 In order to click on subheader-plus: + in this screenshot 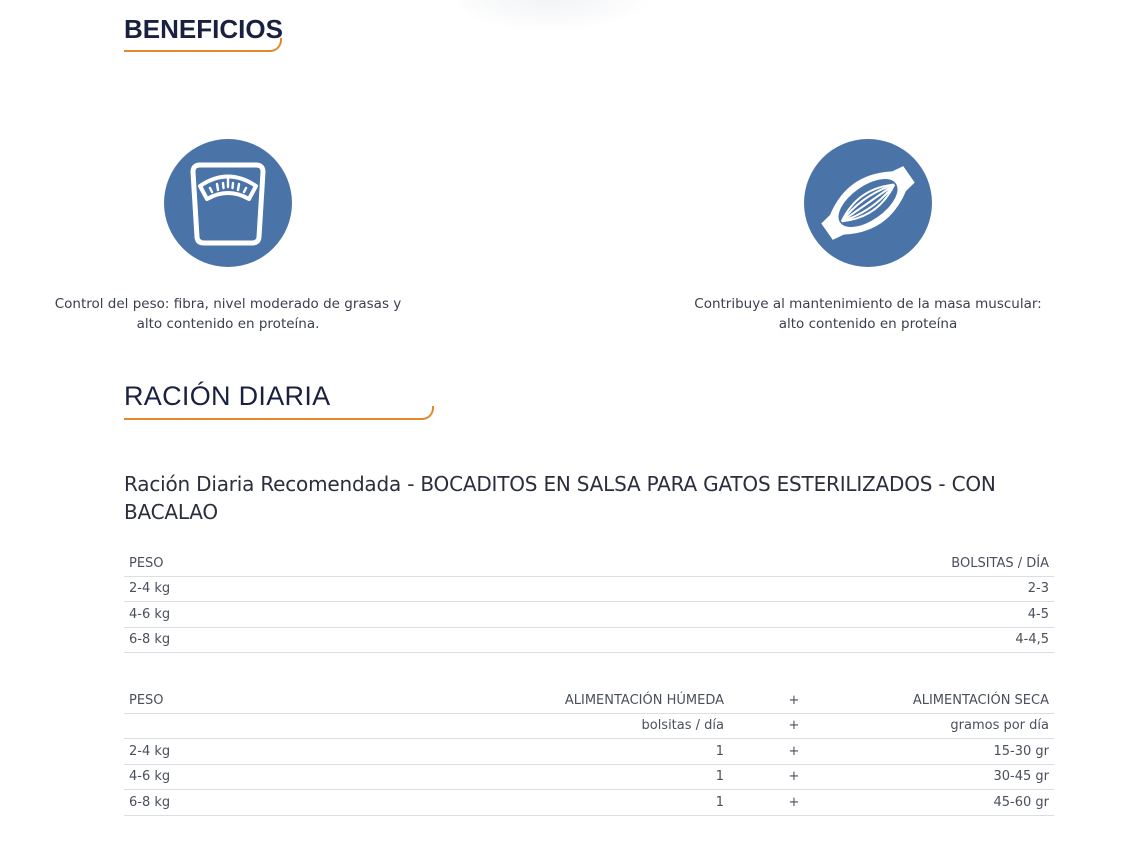, I will do `click(794, 726)`.